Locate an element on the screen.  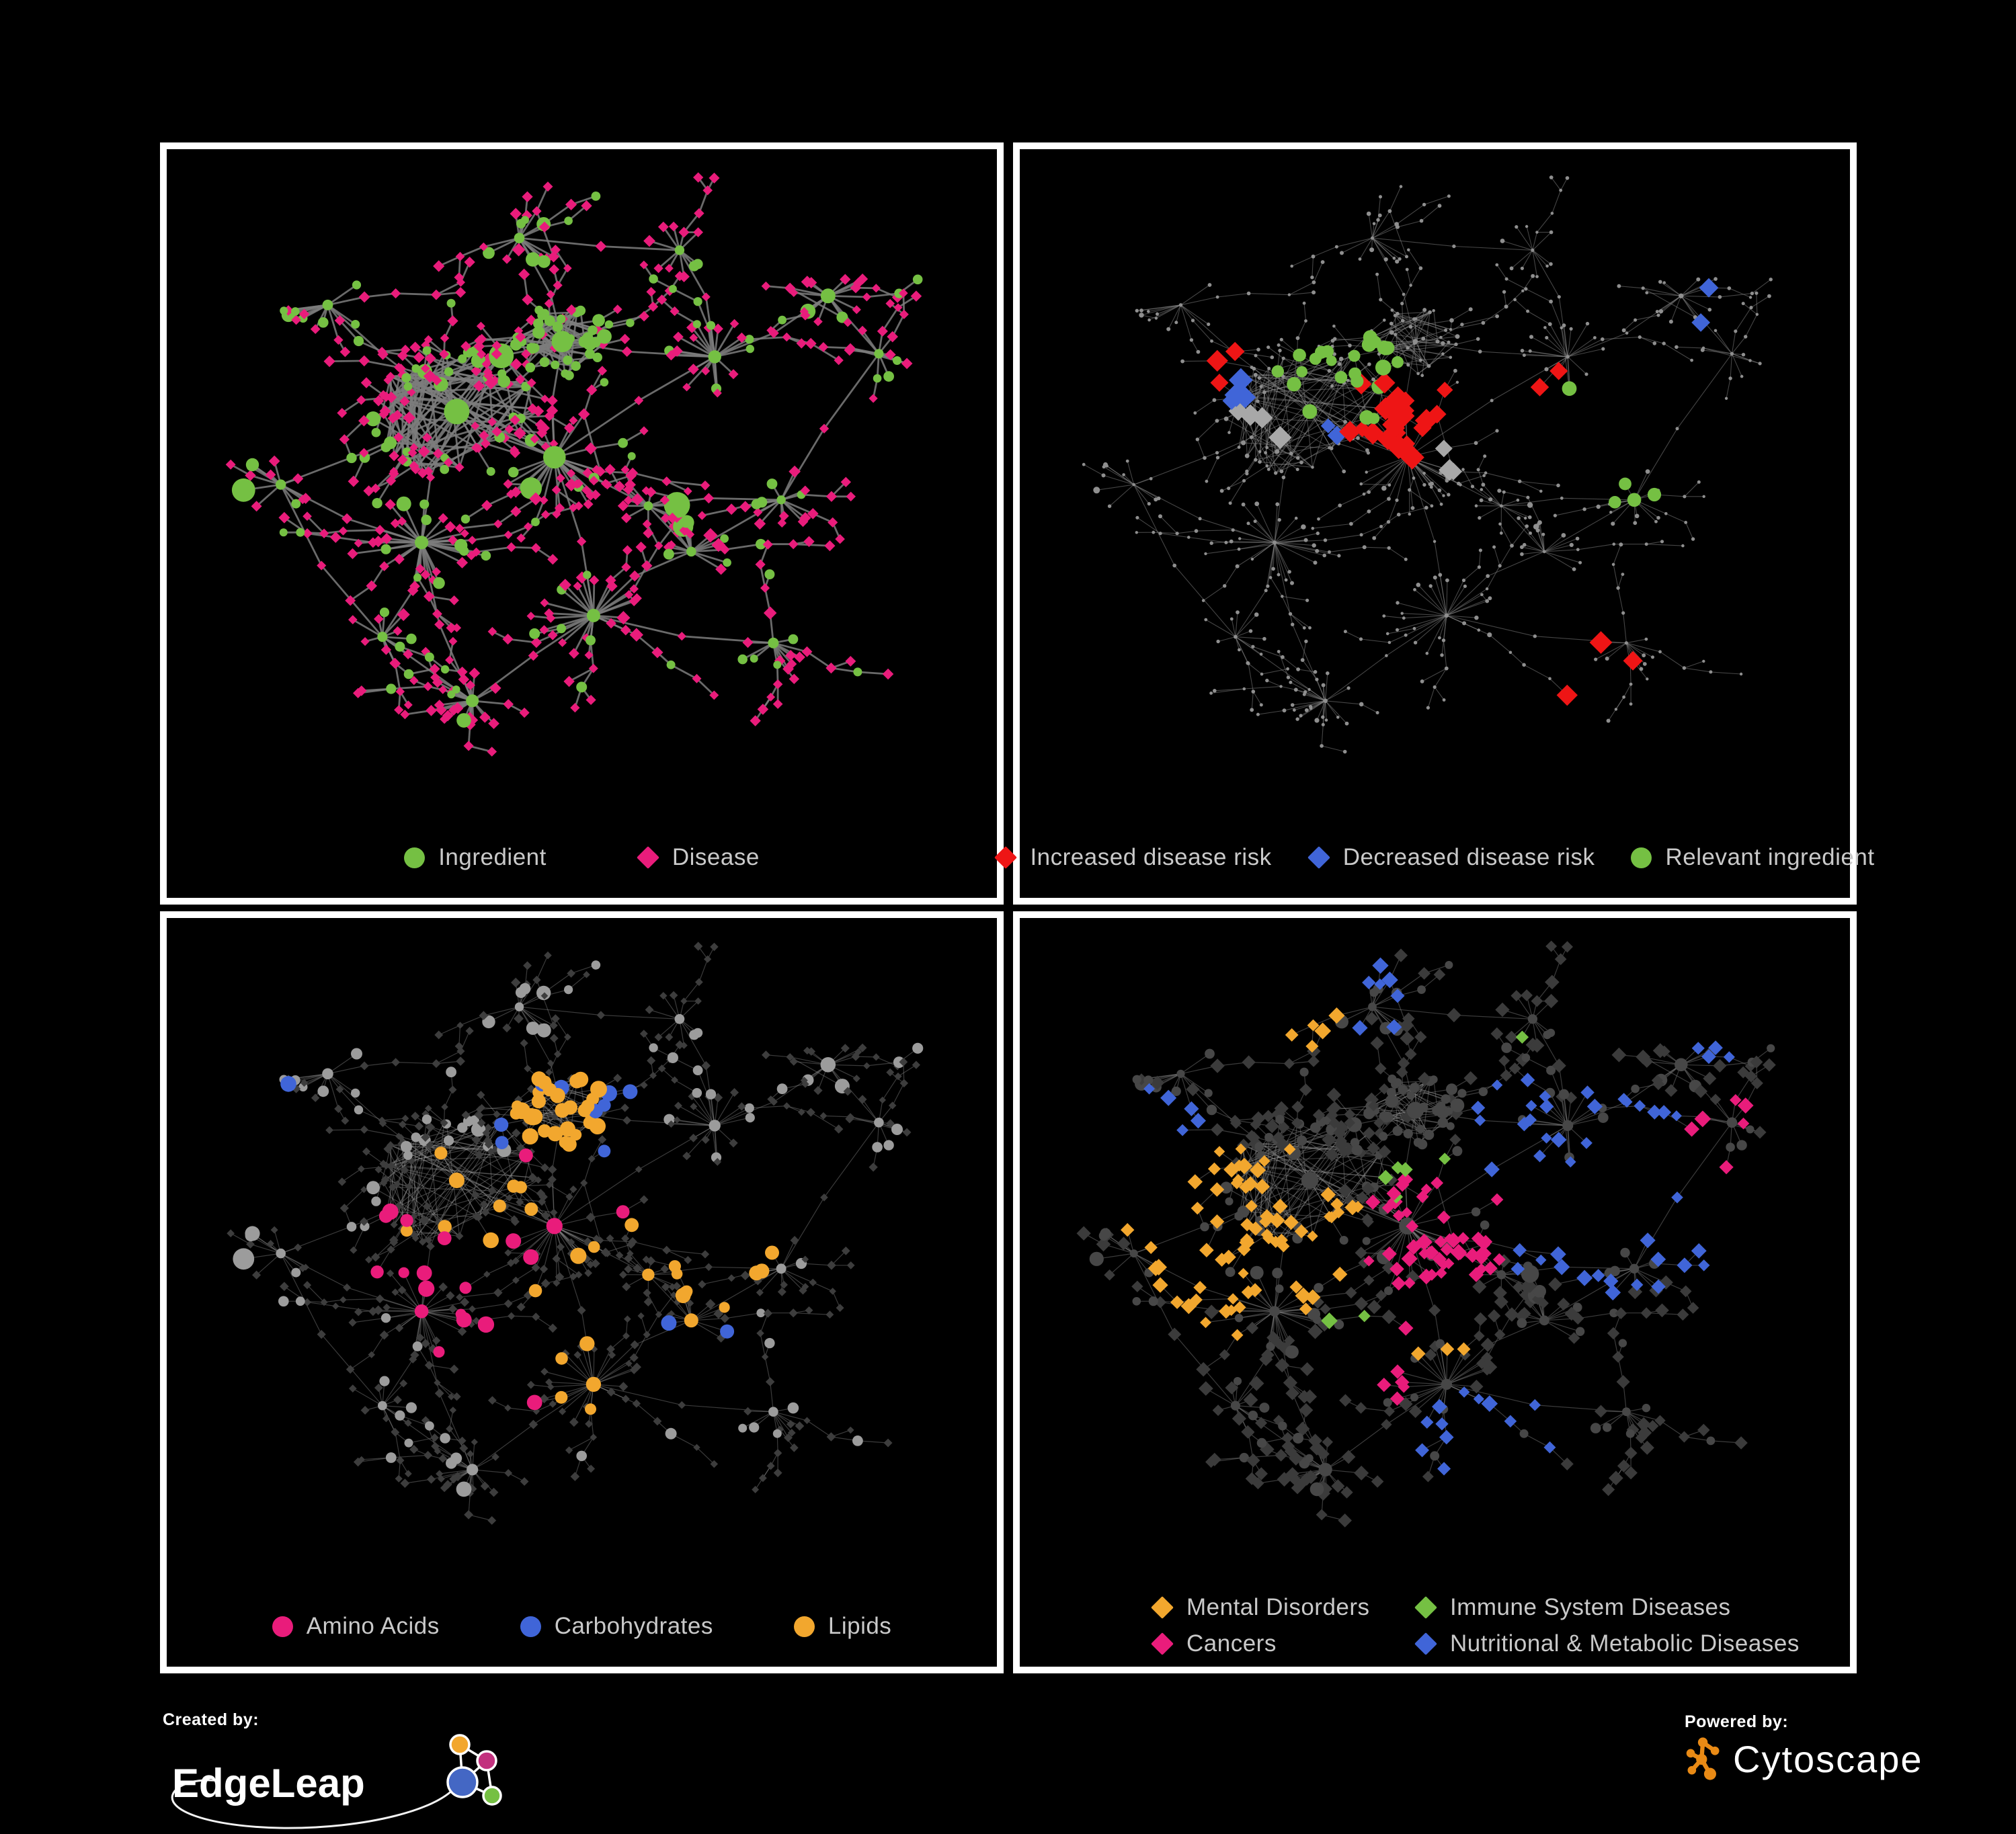
created-by-block: Created by: EdgeLeap is located at coordinates (341, 1772).